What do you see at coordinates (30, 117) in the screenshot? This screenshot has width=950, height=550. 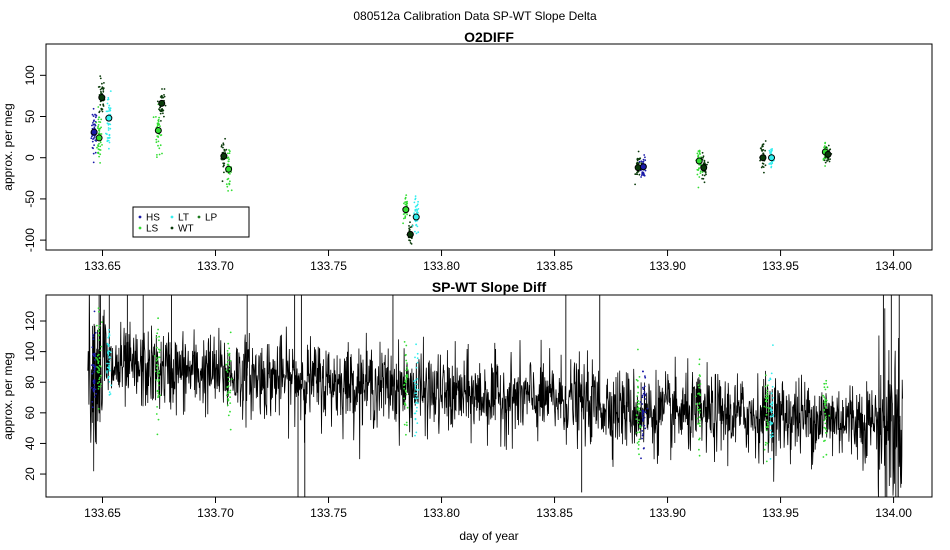 I see `o2diff-y-tick-label: 50` at bounding box center [30, 117].